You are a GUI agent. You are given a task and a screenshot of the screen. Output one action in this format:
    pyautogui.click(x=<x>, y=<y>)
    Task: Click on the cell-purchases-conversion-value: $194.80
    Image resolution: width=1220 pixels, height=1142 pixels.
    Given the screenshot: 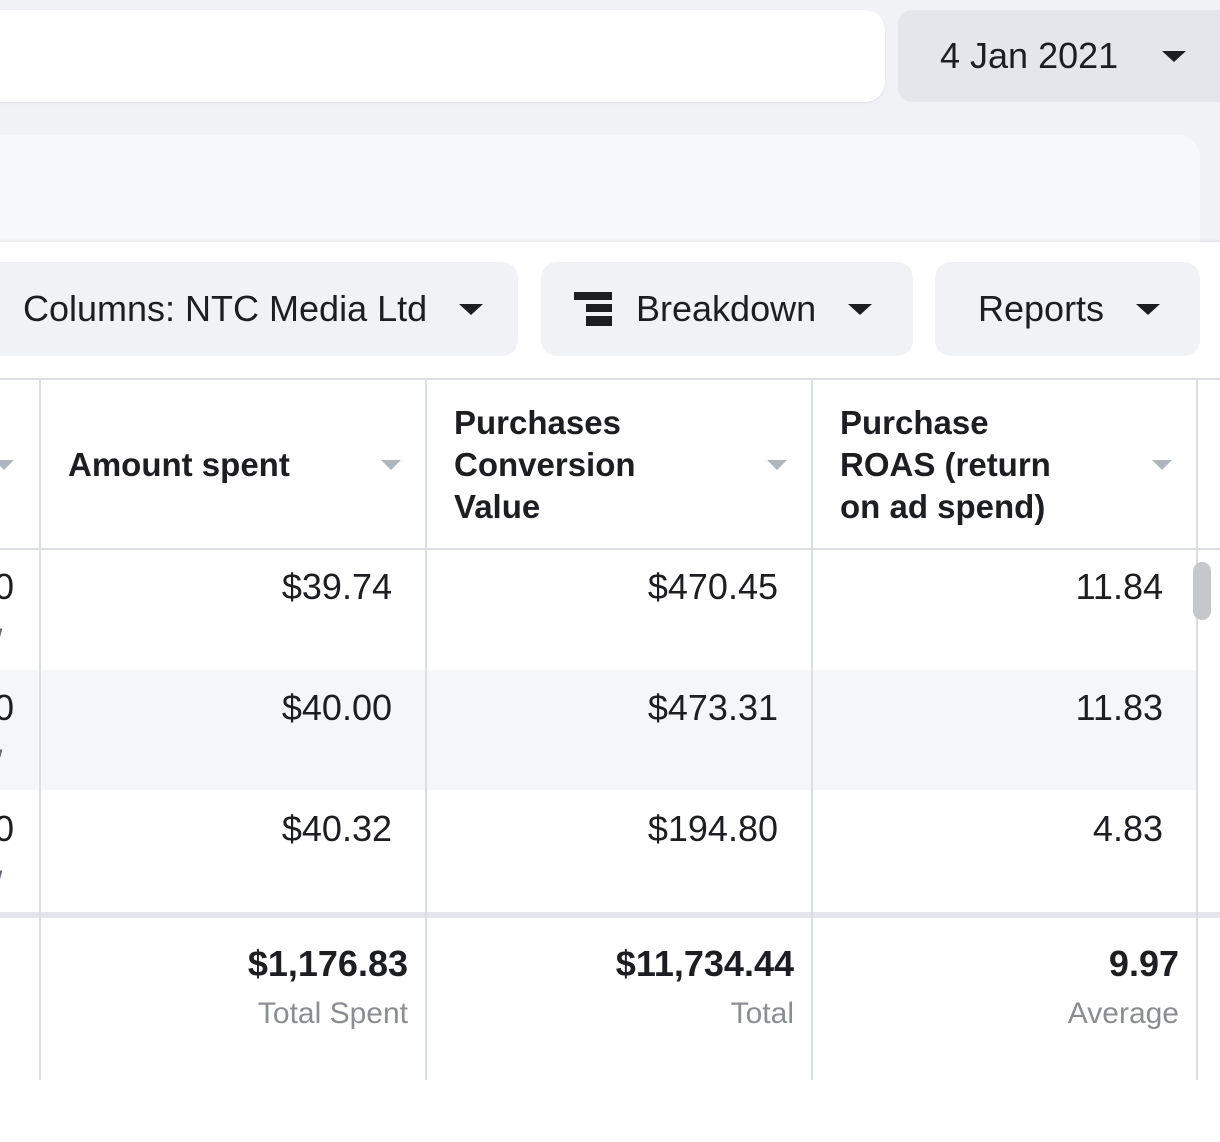 What is the action you would take?
    pyautogui.click(x=712, y=828)
    